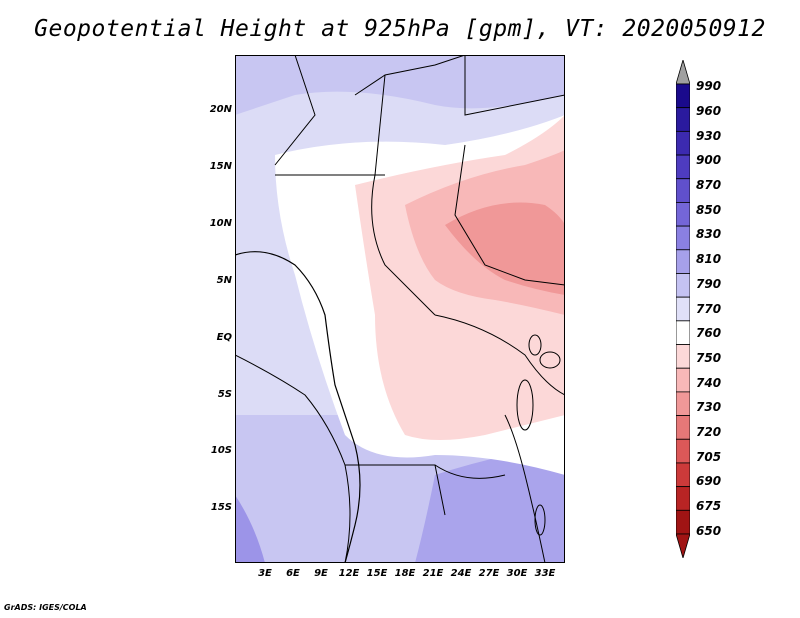  What do you see at coordinates (490, 504) in the screenshot?
I see `field-southeast-deep-blue` at bounding box center [490, 504].